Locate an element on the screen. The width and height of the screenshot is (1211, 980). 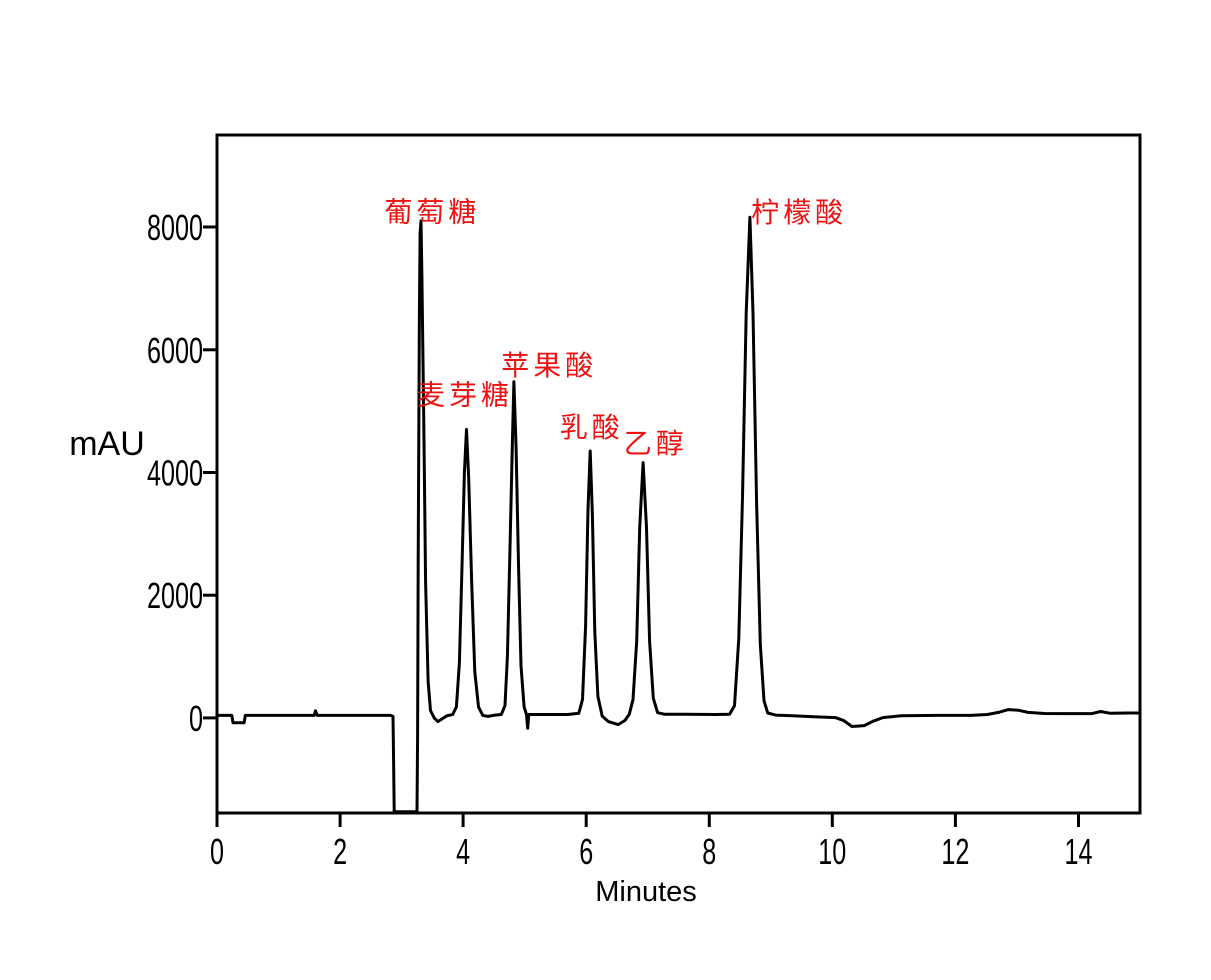
peak-label: 乳酸 is located at coordinates (592, 427).